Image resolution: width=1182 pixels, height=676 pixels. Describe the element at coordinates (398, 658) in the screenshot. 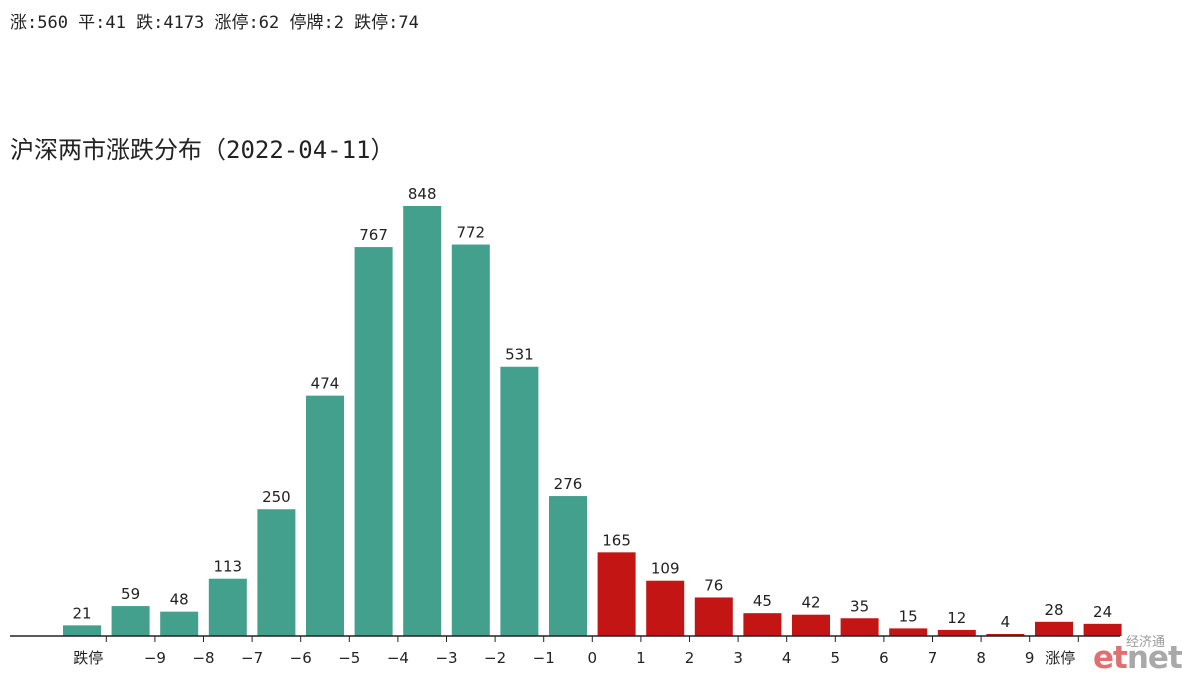

I see `x-tick-label: −4` at that location.